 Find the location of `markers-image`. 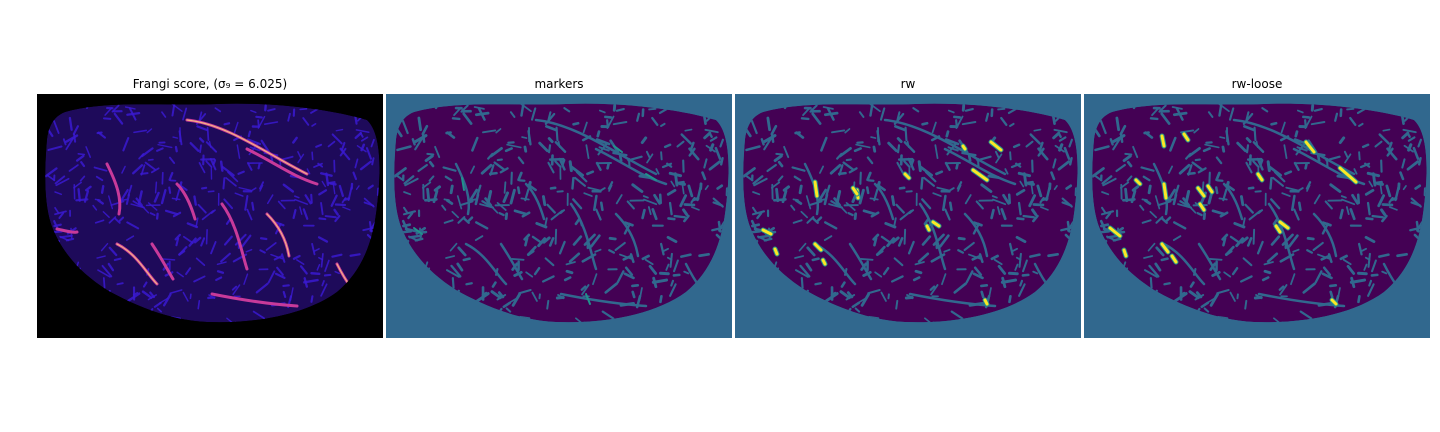

markers-image is located at coordinates (559, 216).